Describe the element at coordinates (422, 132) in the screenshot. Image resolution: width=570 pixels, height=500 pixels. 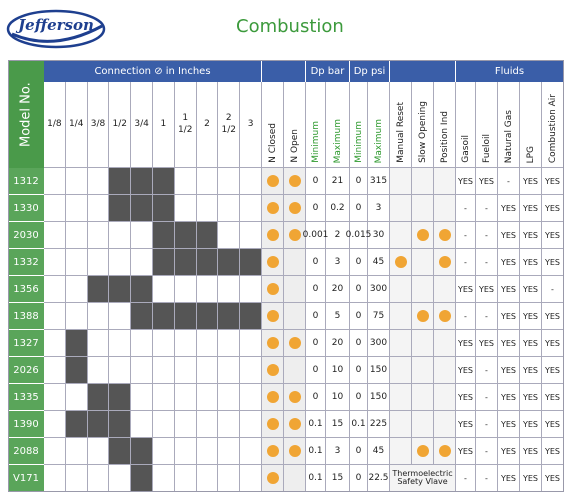
I see `feature-header-text: Slow Opening` at that location.